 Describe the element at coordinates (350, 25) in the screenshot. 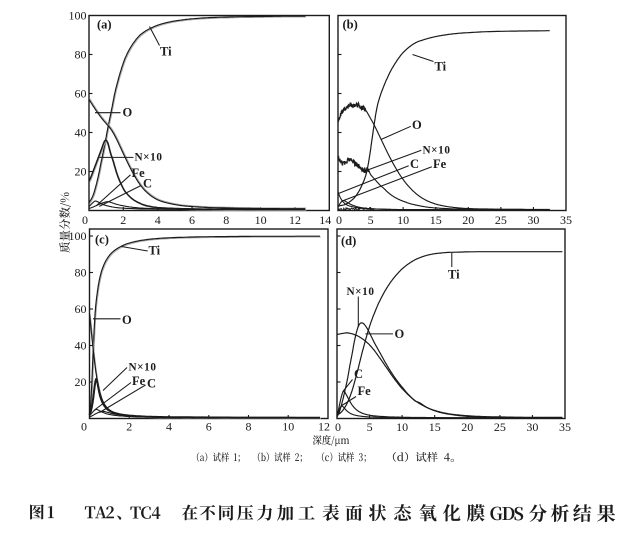

I see `svg-text: (b)` at that location.